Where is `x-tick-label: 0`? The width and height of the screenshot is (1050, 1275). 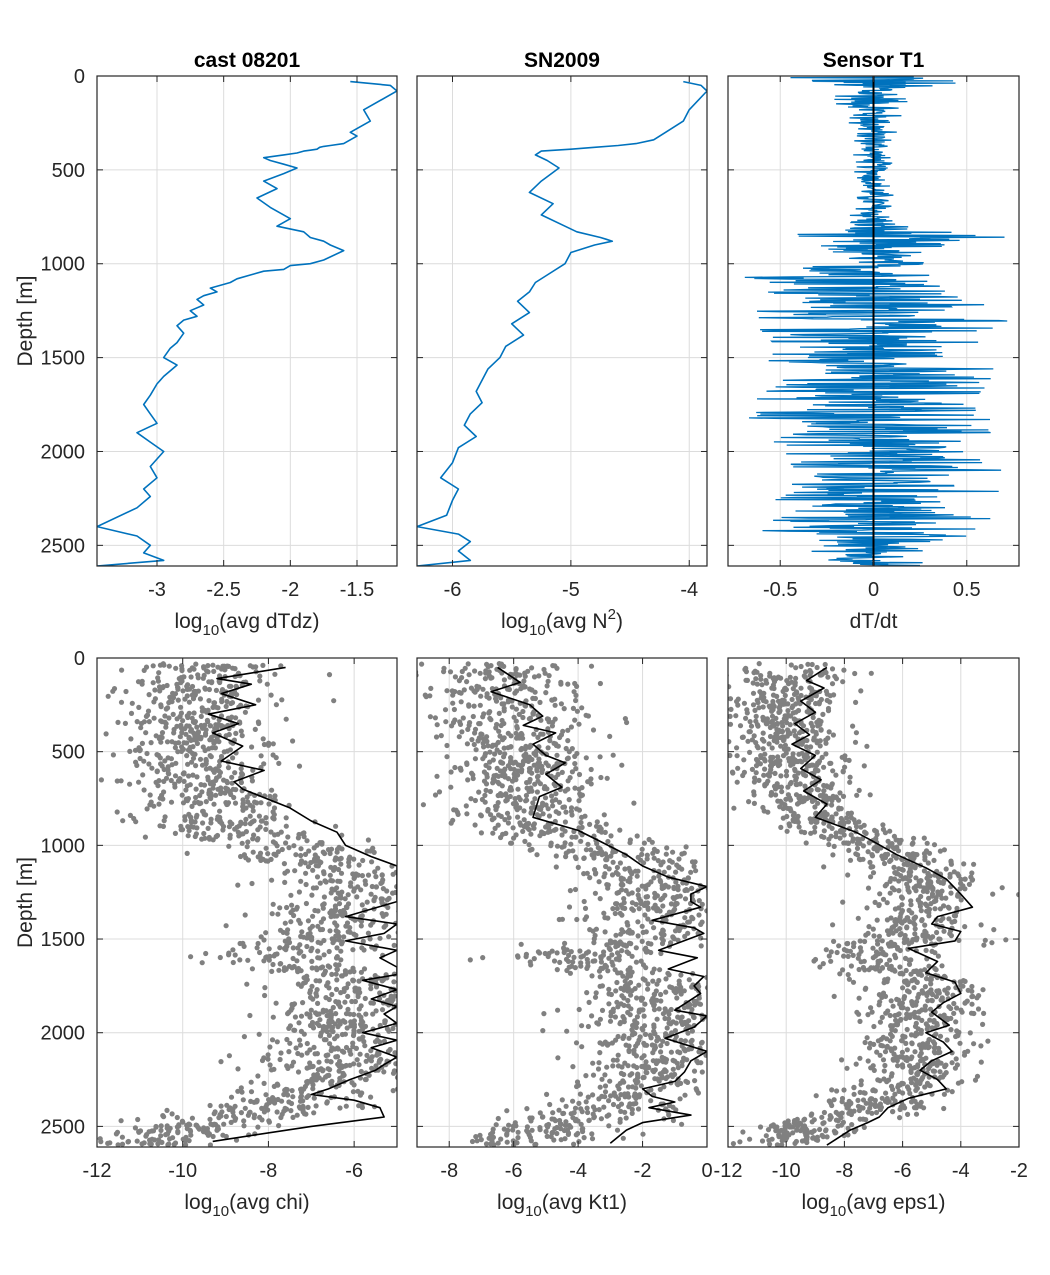
x-tick-label: 0 is located at coordinates (873, 590).